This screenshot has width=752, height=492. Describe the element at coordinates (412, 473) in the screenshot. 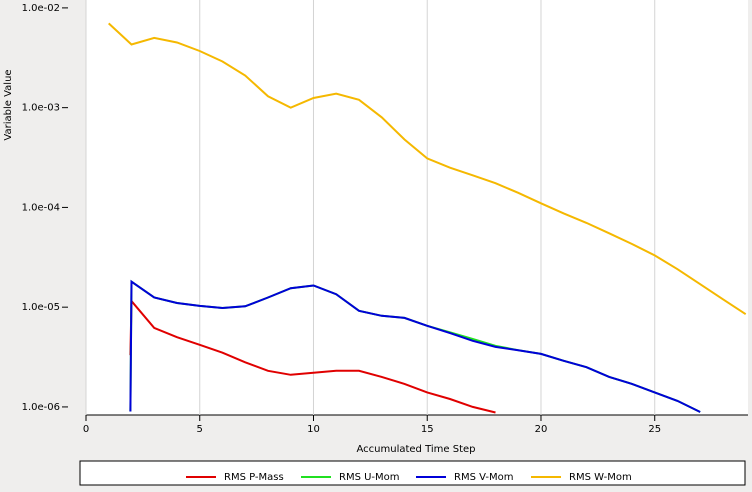

I see `legend` at that location.